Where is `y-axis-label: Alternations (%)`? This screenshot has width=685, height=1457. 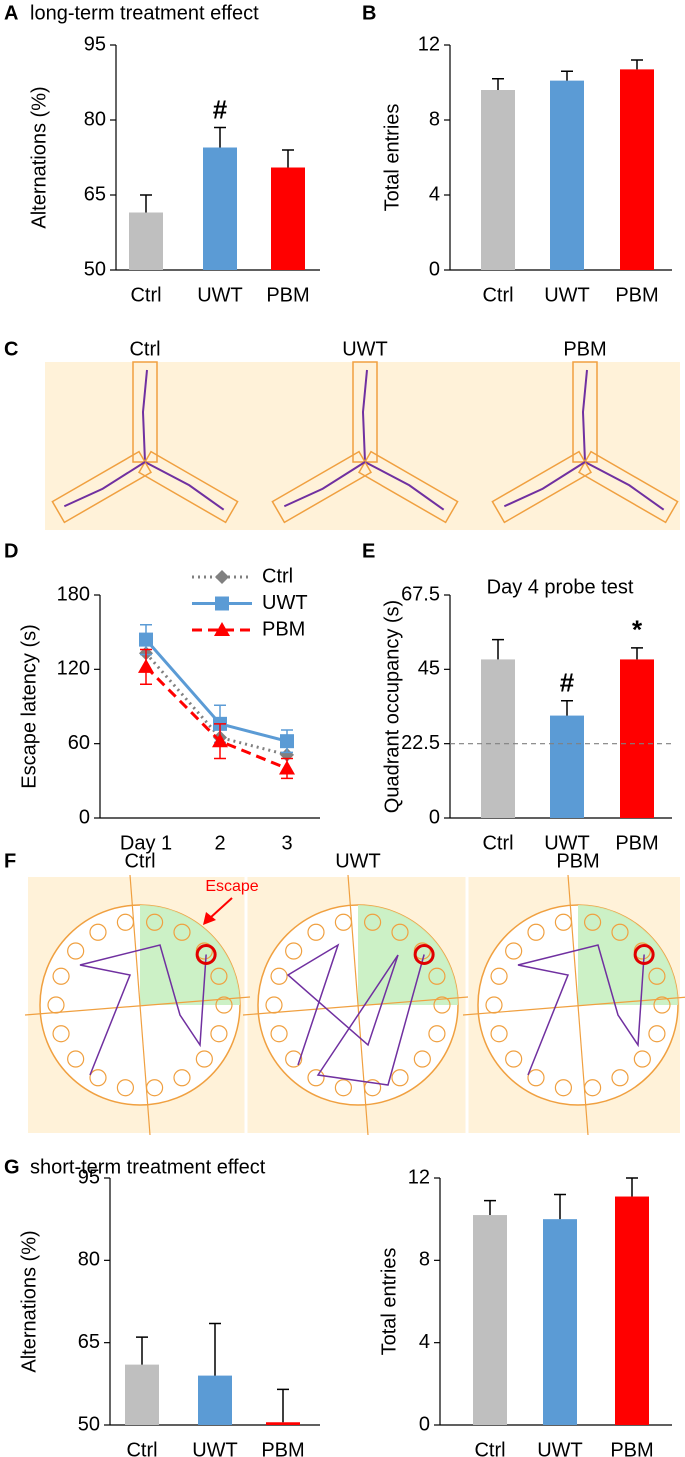
y-axis-label: Alternations (%) is located at coordinates (39, 157).